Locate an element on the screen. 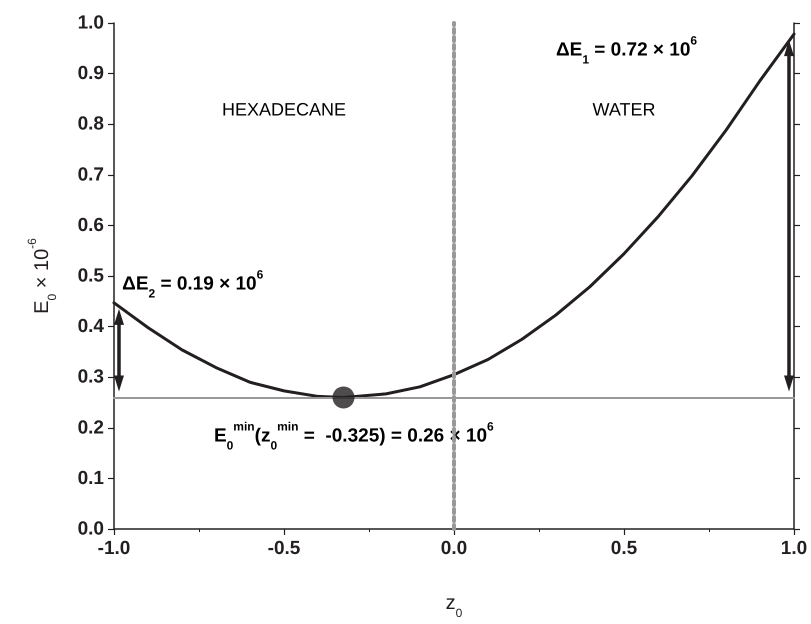 This screenshot has height=624, width=811. y-tick-label: 0.8 is located at coordinates (91, 124).